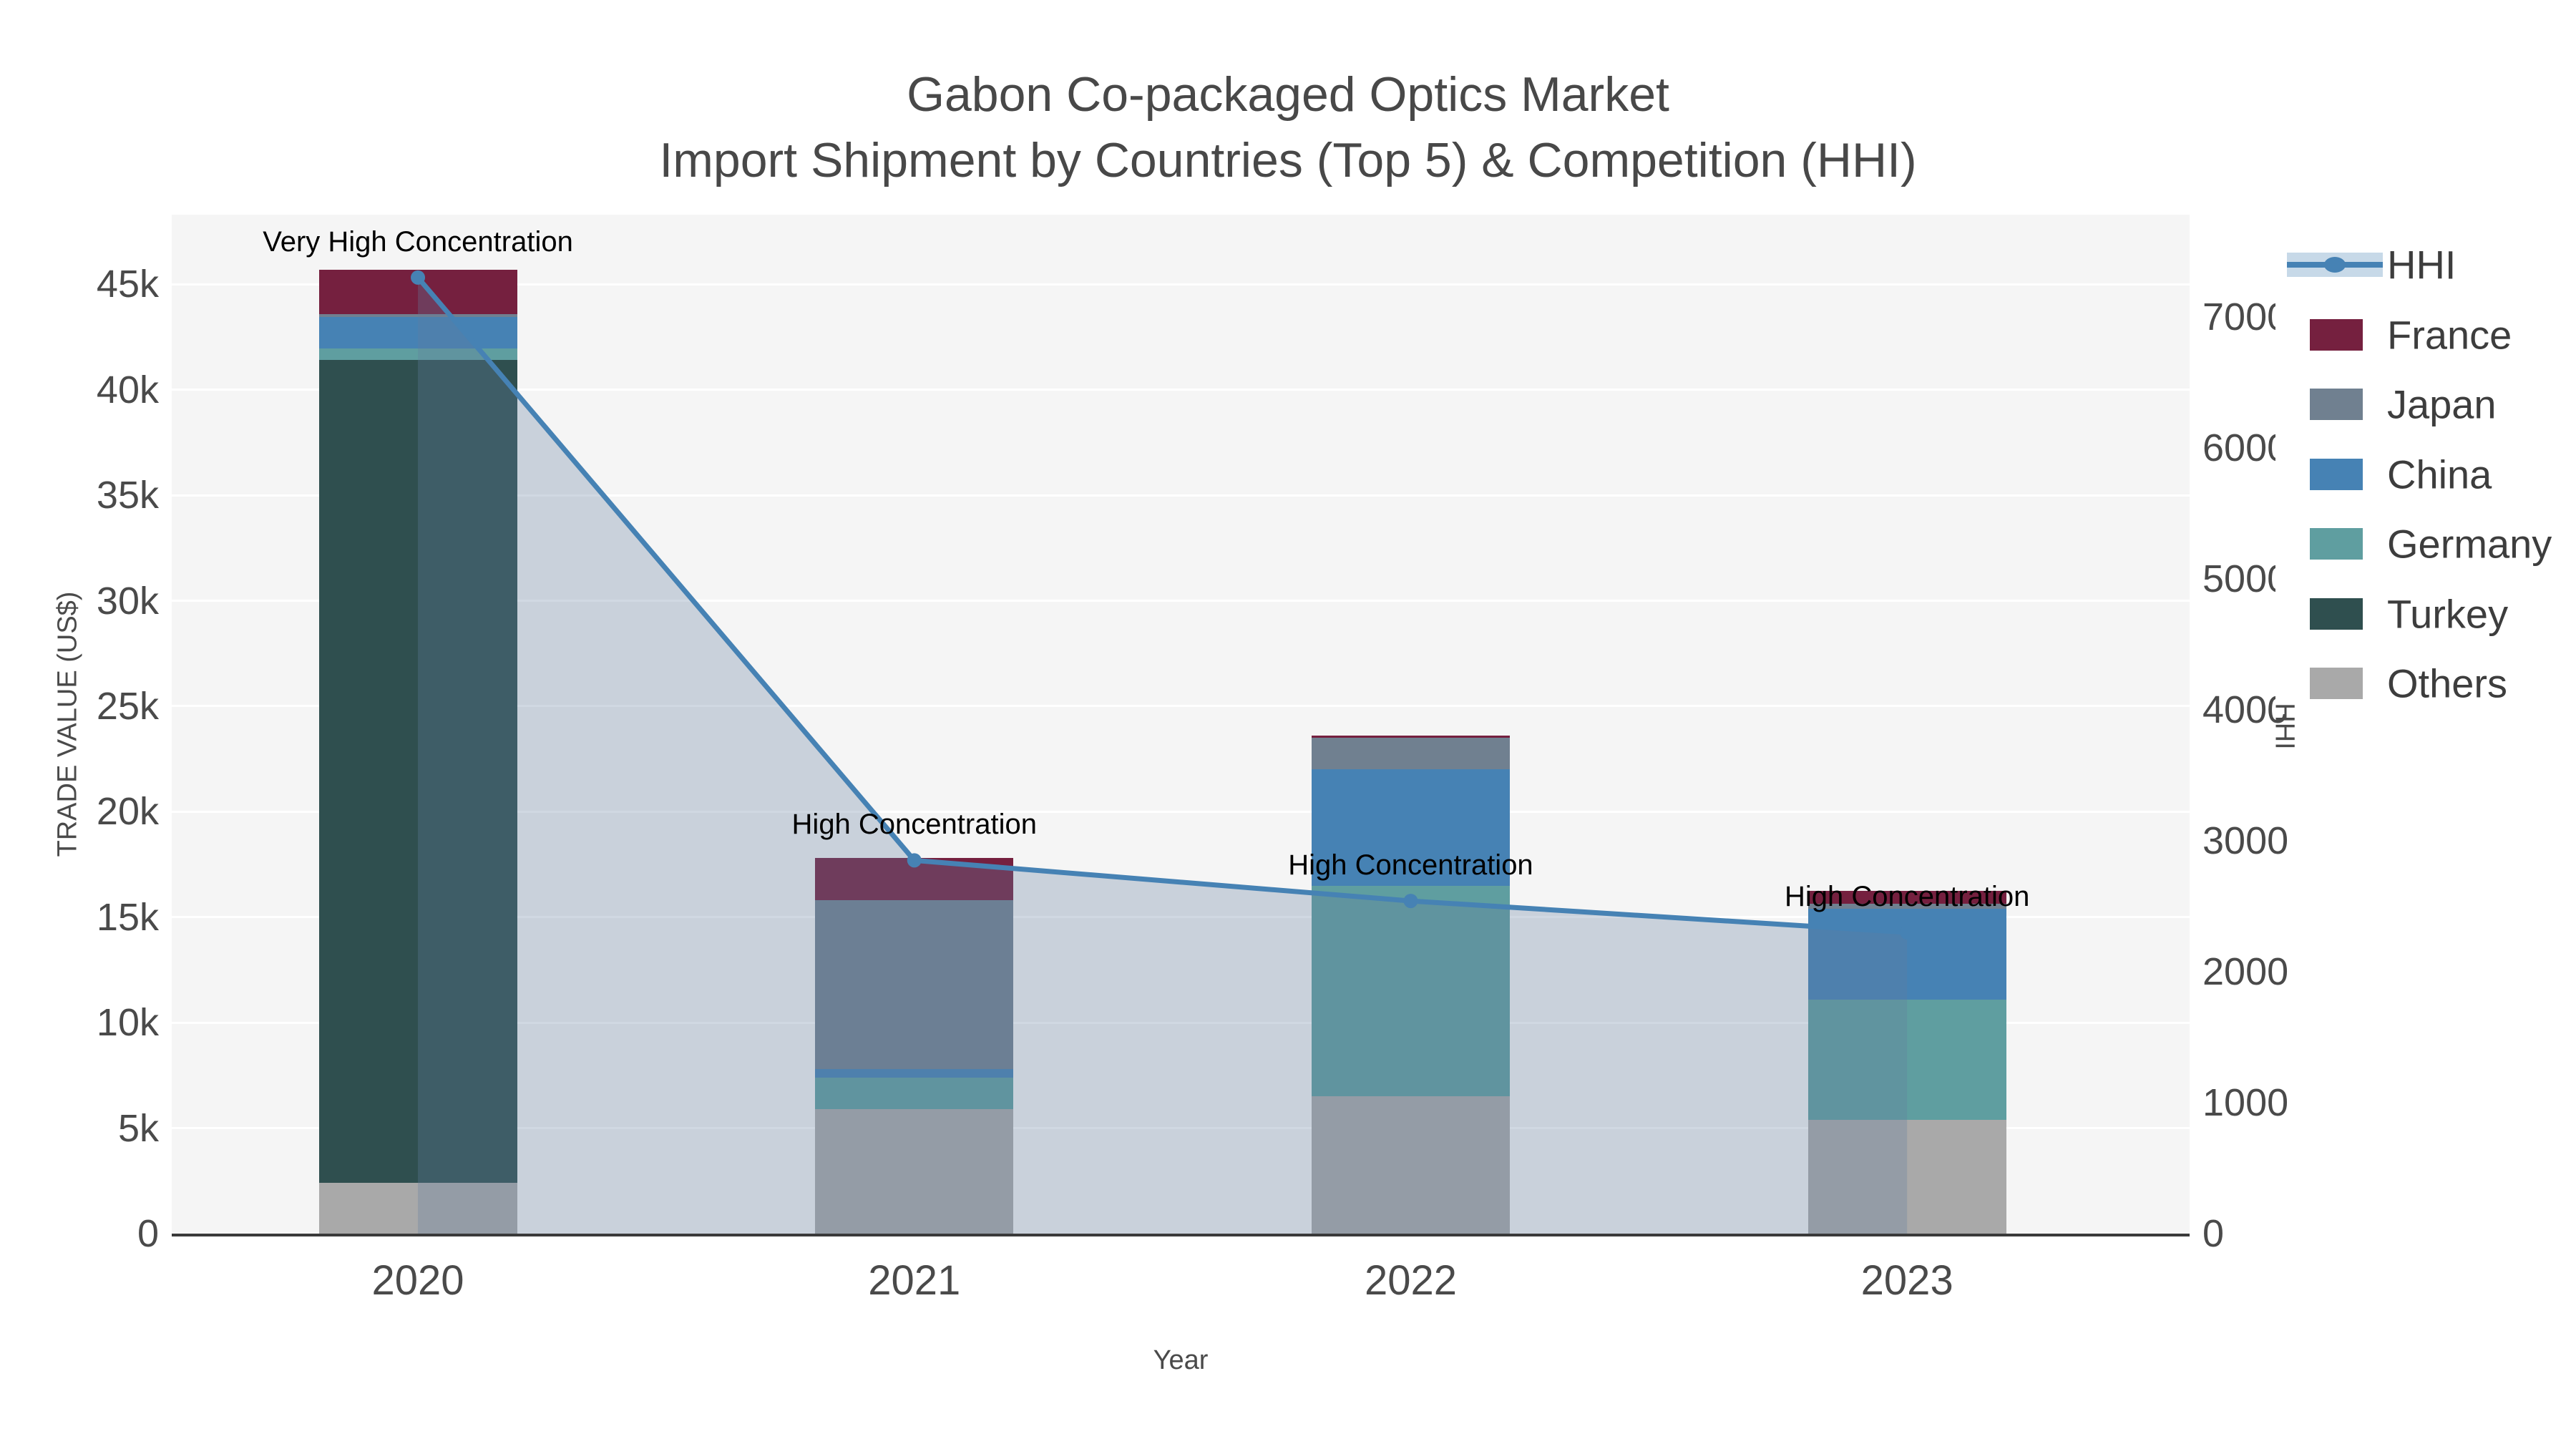  What do you see at coordinates (2336, 404) in the screenshot?
I see `legend-swatch-japan` at bounding box center [2336, 404].